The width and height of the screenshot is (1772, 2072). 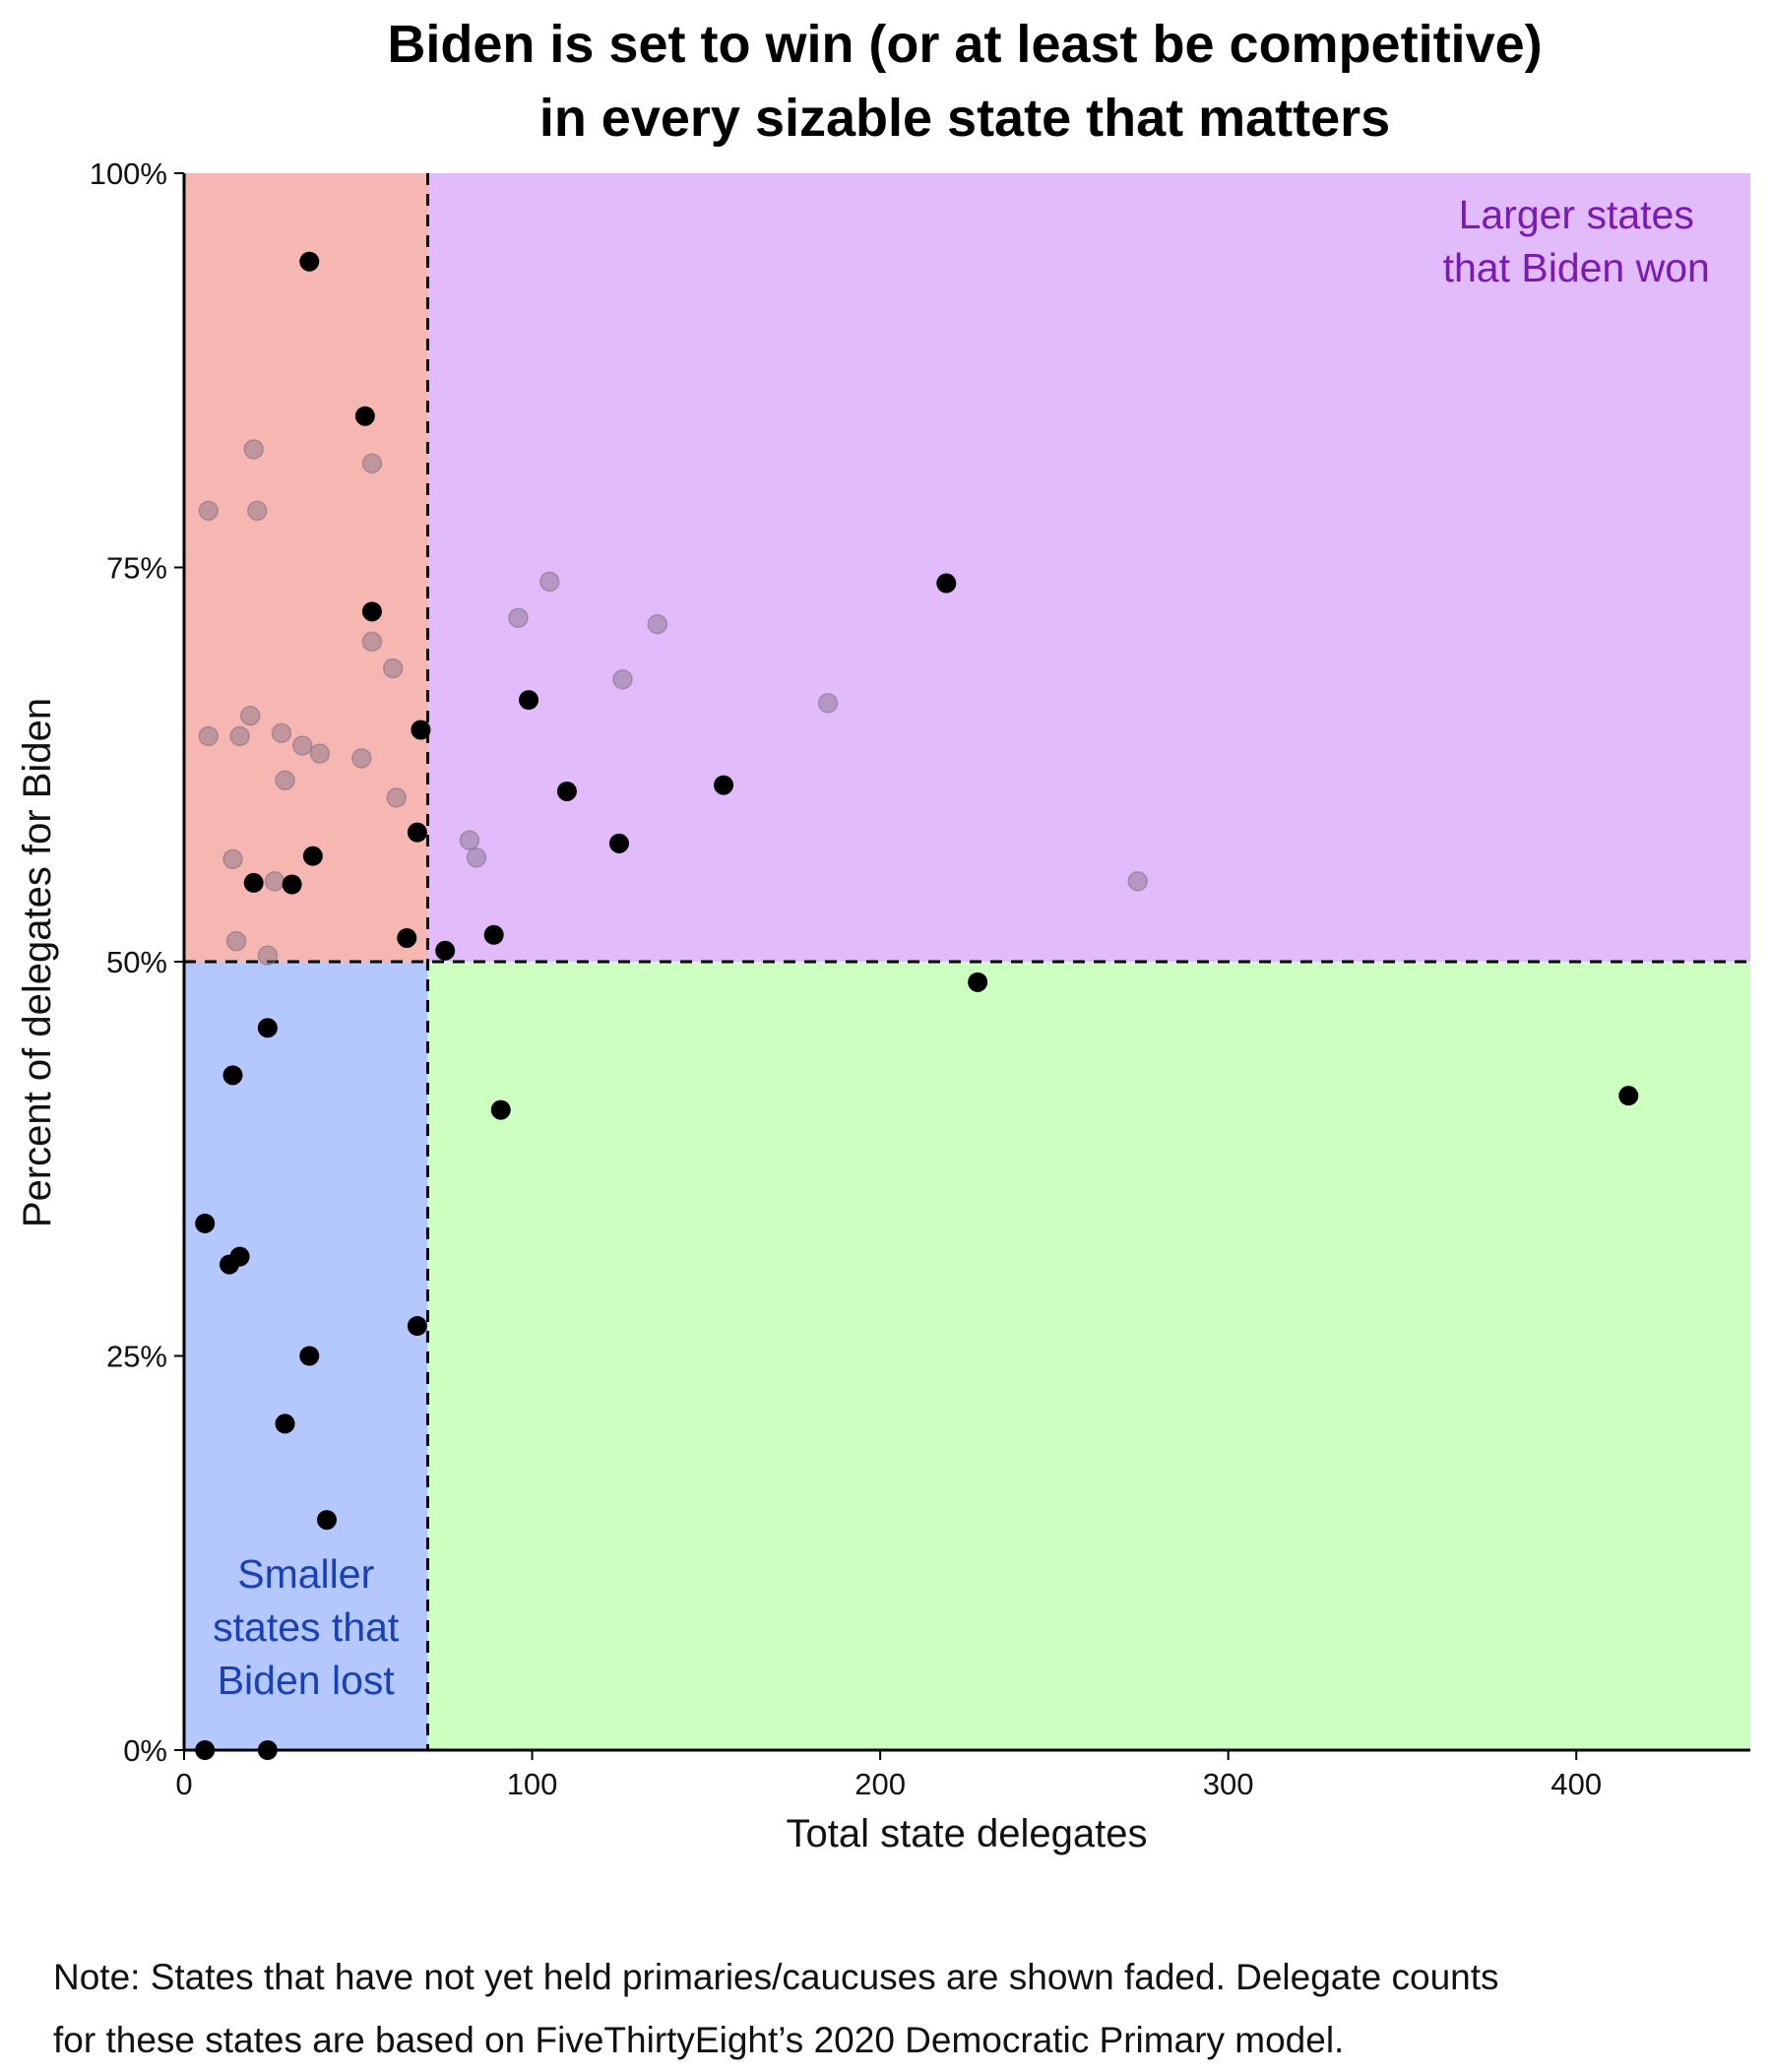 What do you see at coordinates (136, 962) in the screenshot?
I see `y-tick-label: 50%` at bounding box center [136, 962].